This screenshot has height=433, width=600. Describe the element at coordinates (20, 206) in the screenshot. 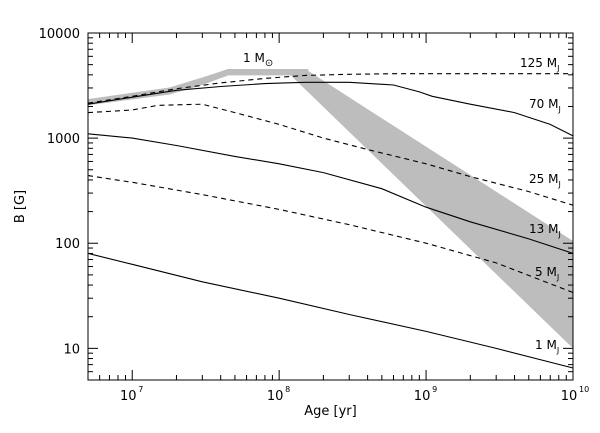

I see `y-axis-label: B [G]` at that location.